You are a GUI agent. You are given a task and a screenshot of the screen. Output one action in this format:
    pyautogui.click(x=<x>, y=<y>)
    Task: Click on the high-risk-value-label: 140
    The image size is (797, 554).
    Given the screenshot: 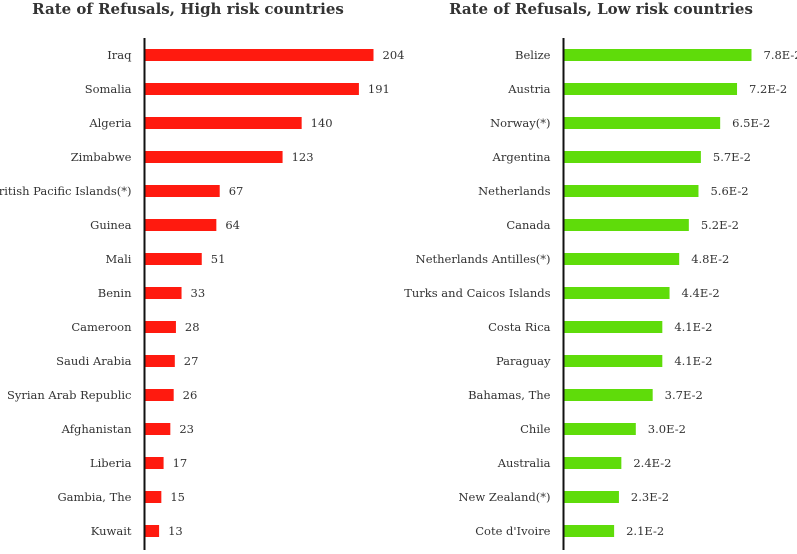 What is the action you would take?
    pyautogui.click(x=322, y=123)
    